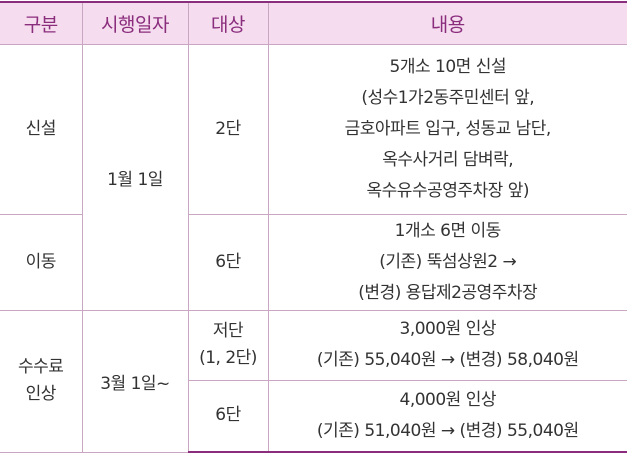  Describe the element at coordinates (448, 293) in the screenshot. I see `text-line: (변경) 용답제2공영주차장` at that location.